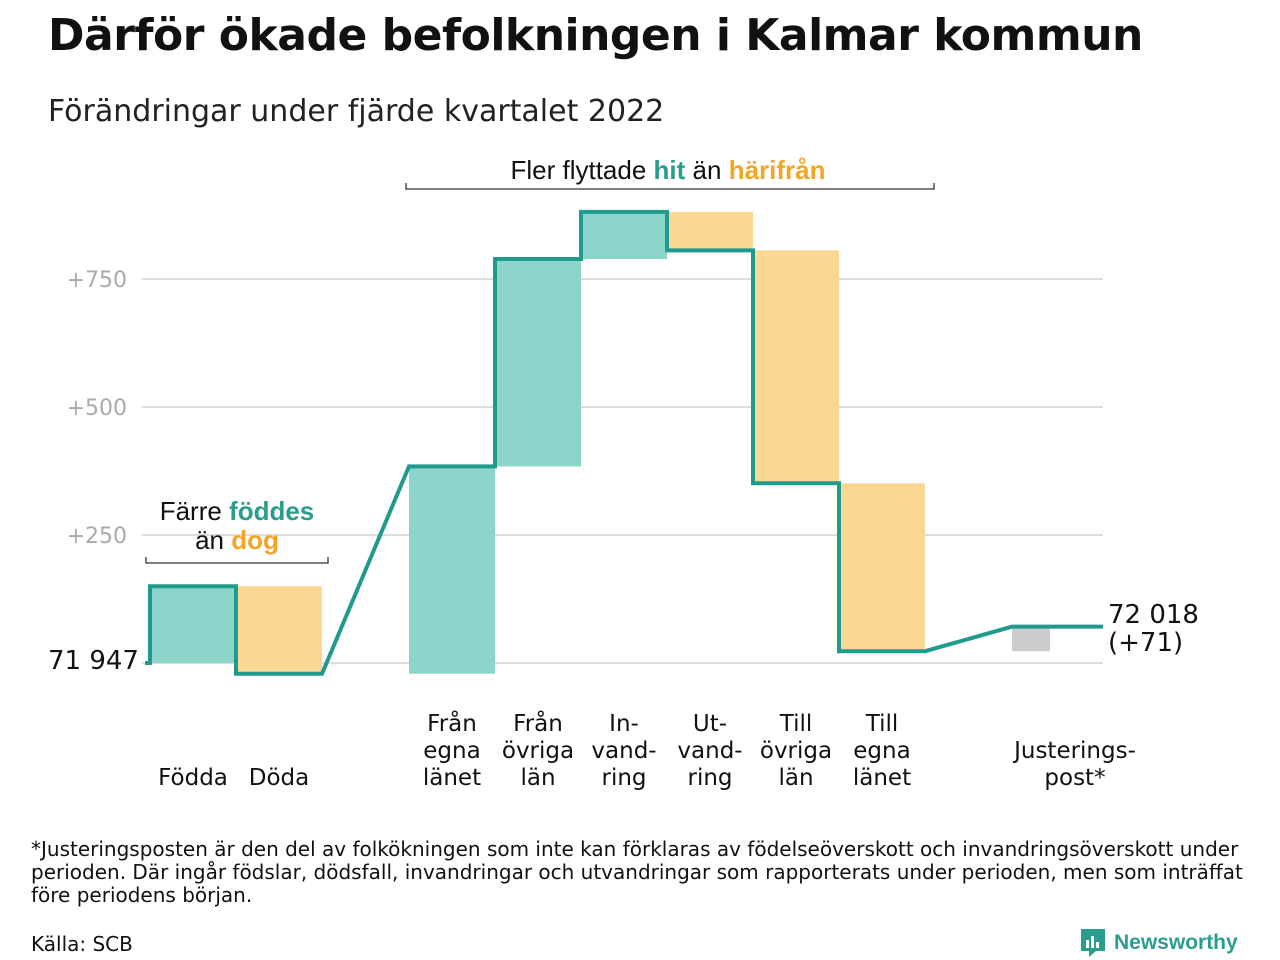  What do you see at coordinates (237, 511) in the screenshot?
I see `births-annotation-line1: Färre föddes` at bounding box center [237, 511].